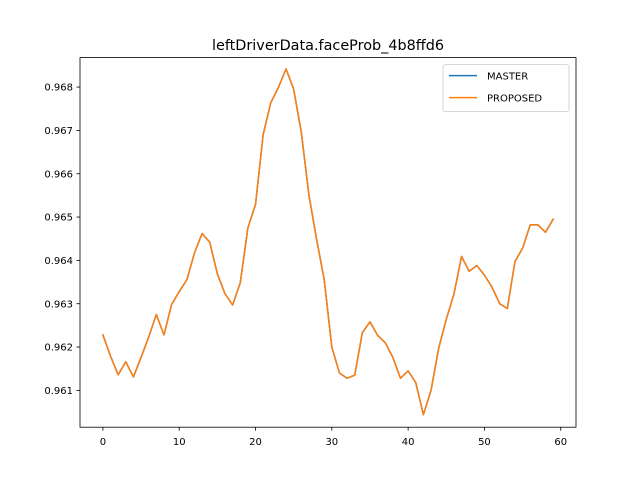 The height and width of the screenshot is (480, 640). I want to click on x-tick-label: 20, so click(255, 442).